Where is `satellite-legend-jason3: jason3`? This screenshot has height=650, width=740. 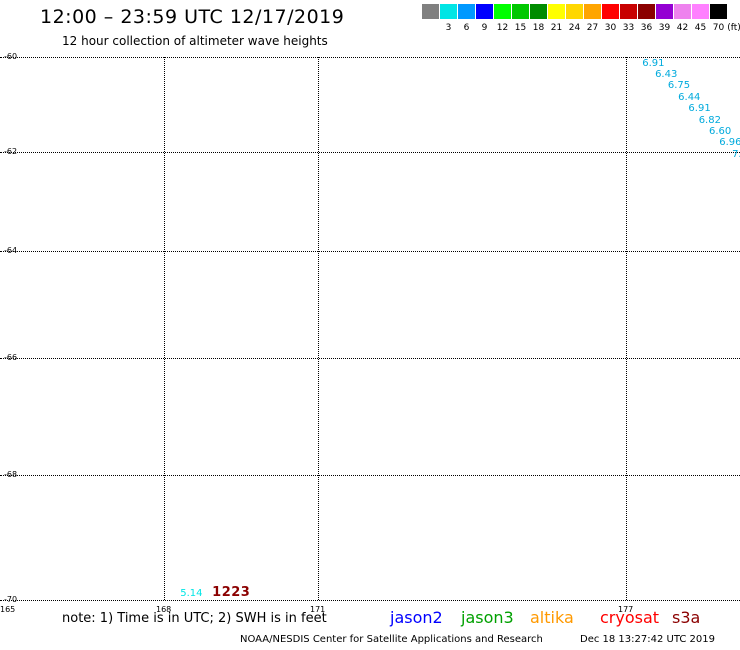
satellite-legend-jason3: jason3 is located at coordinates (487, 617).